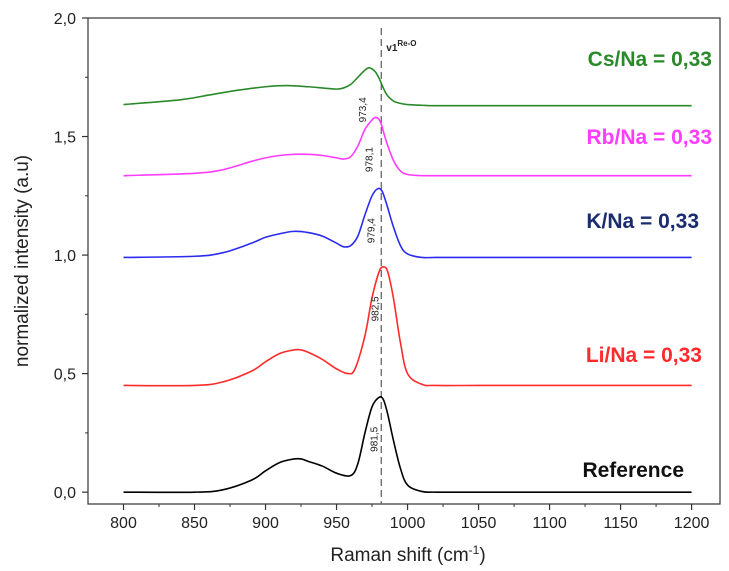  I want to click on x-tick-label: 1100, so click(549, 523).